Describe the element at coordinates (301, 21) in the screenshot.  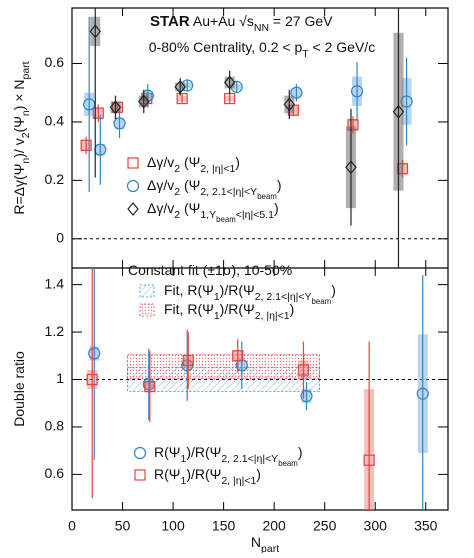
I see `text-part: = 27 GeV` at that location.